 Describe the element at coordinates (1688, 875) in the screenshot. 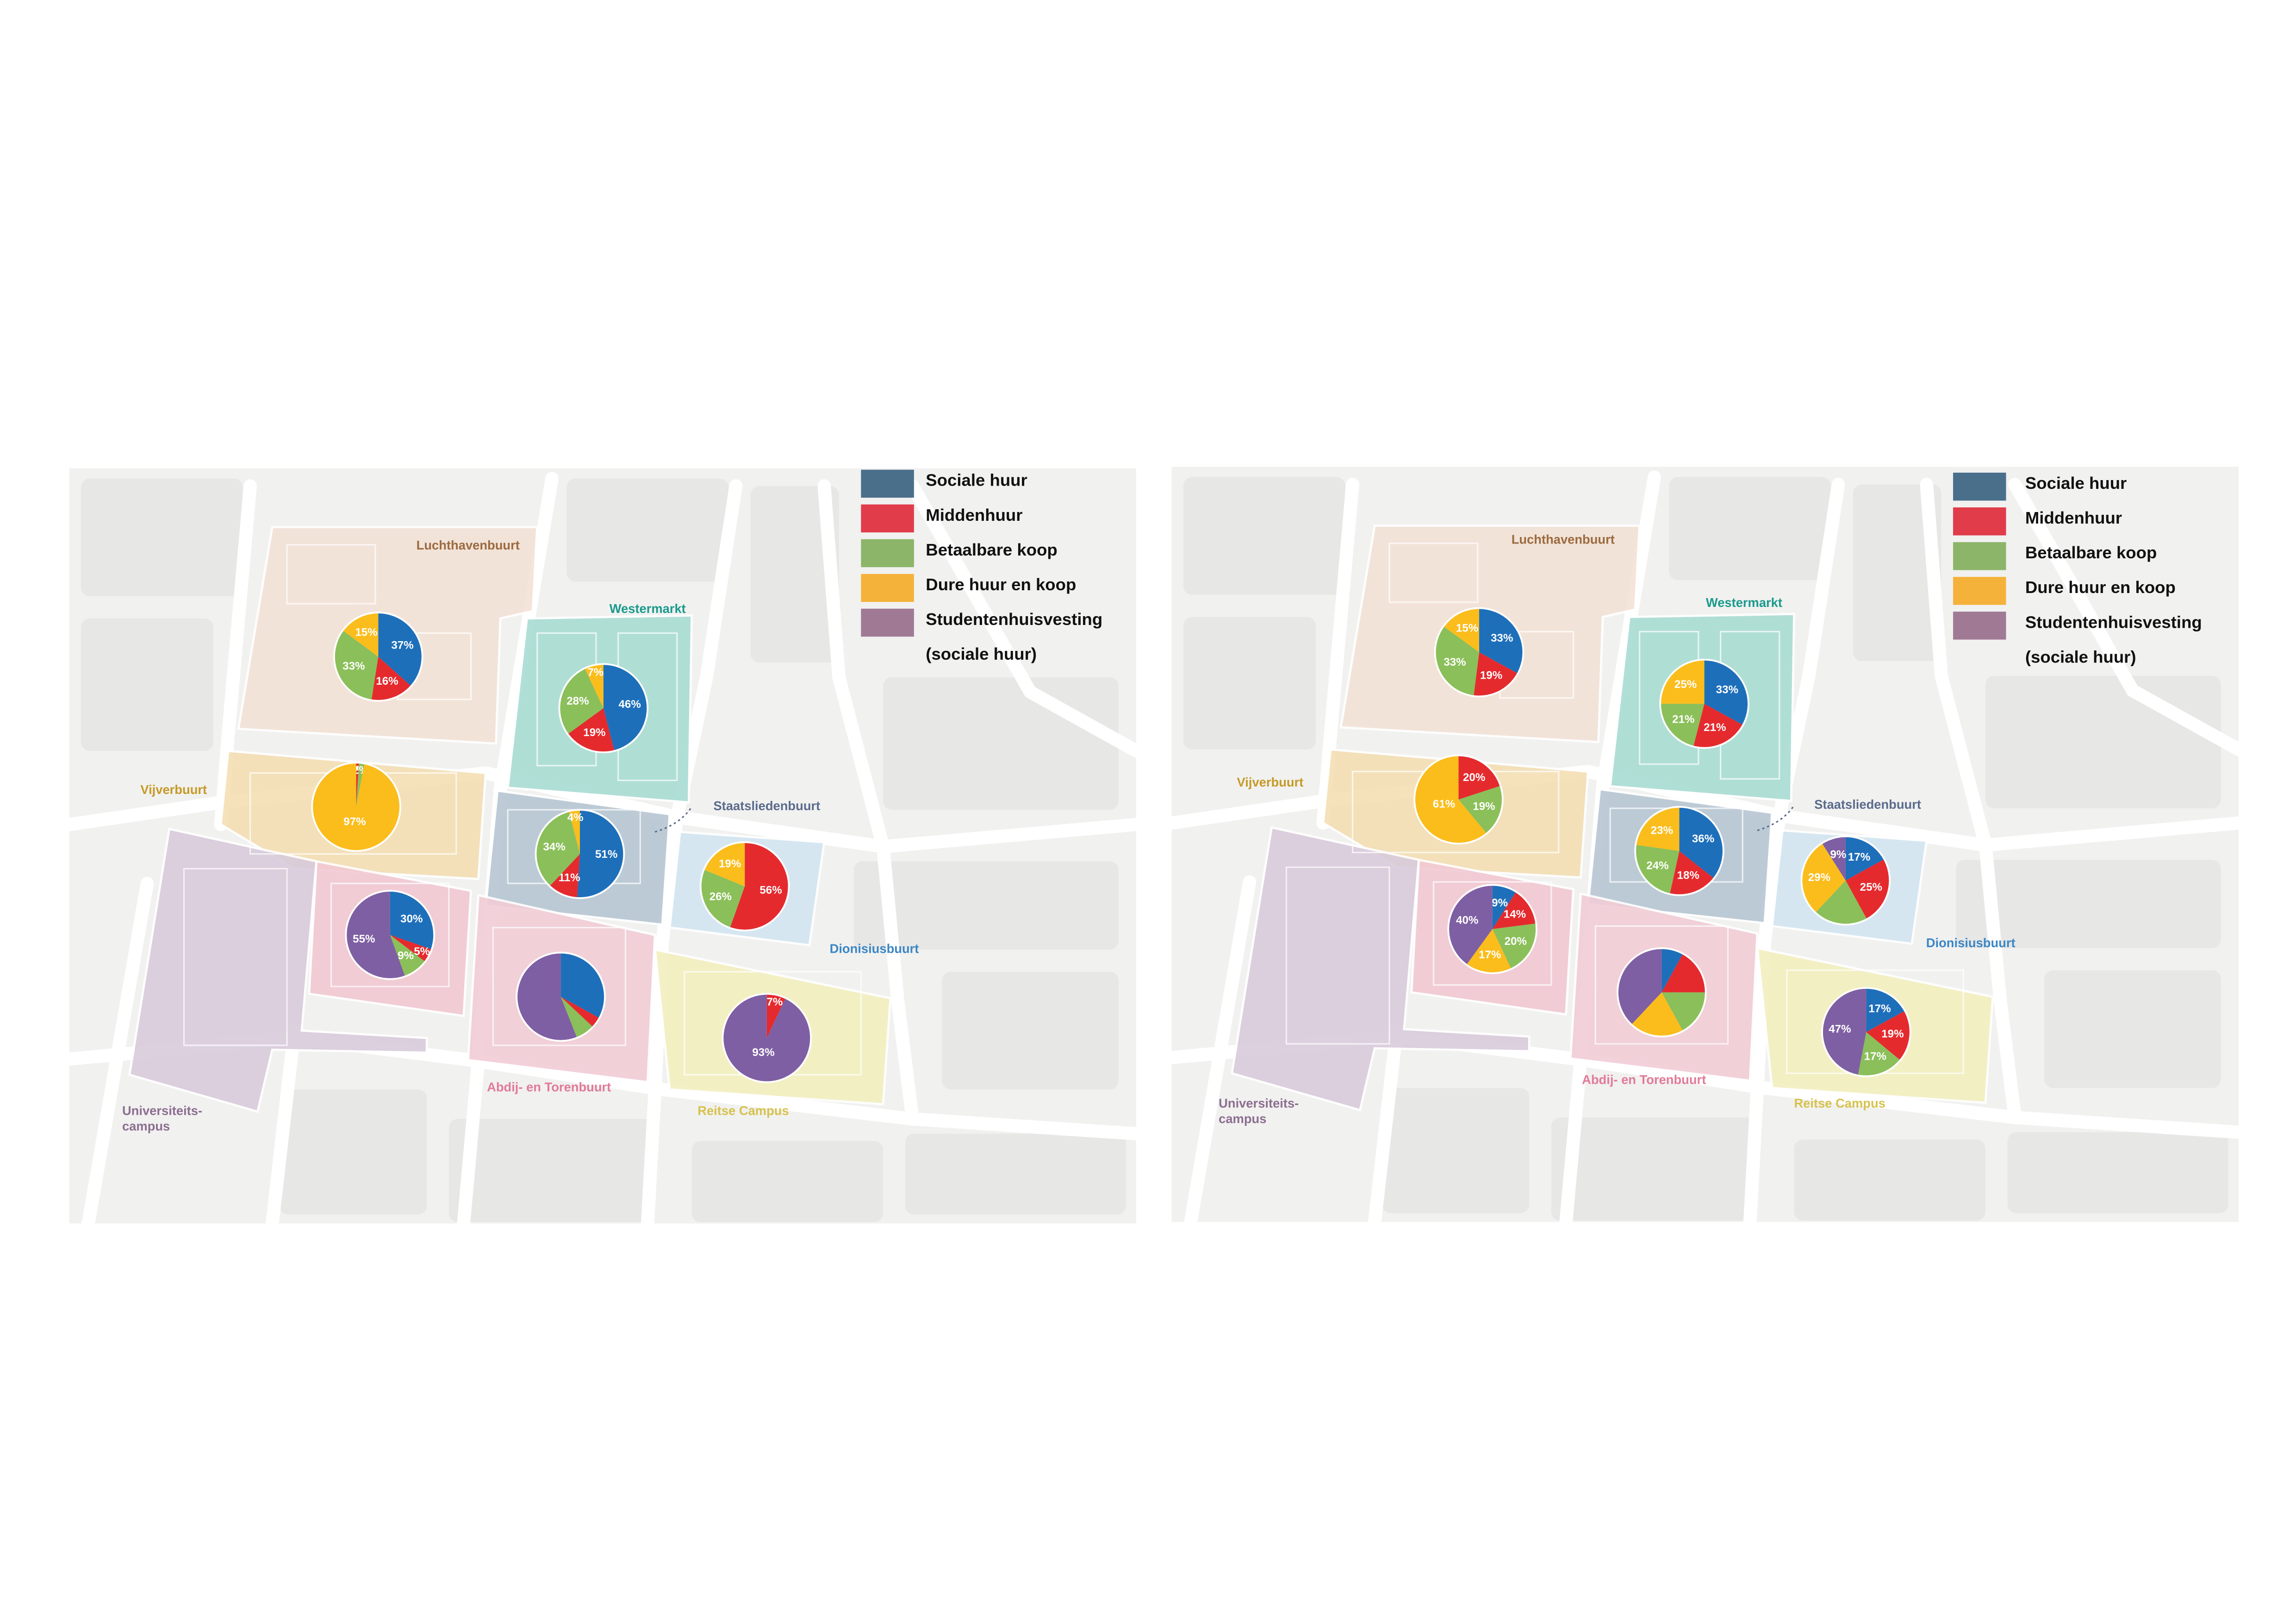

I see `pie-label: 18%` at that location.